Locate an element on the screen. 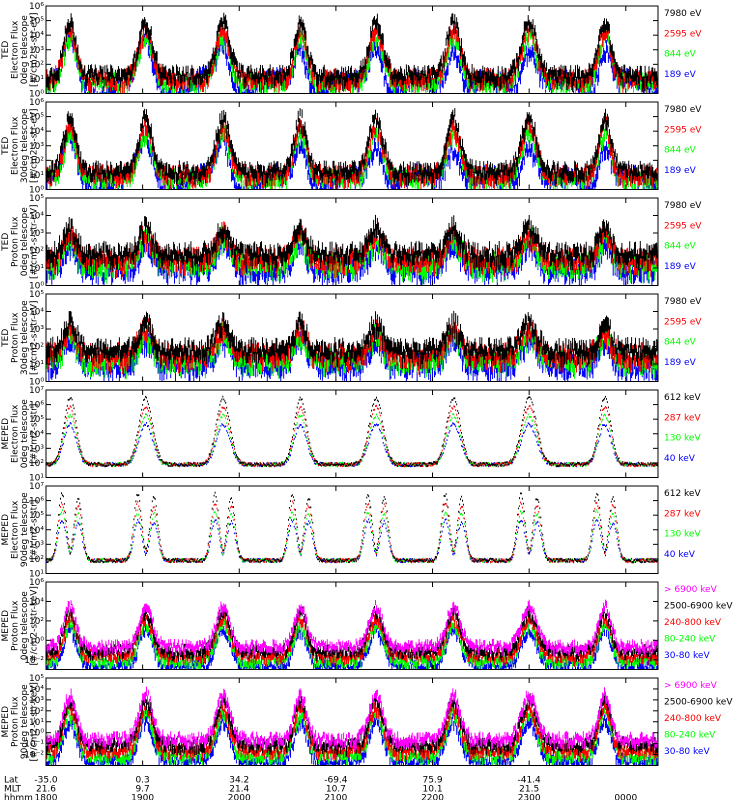  legend-entry: 2500-6900 keV is located at coordinates (698, 703).